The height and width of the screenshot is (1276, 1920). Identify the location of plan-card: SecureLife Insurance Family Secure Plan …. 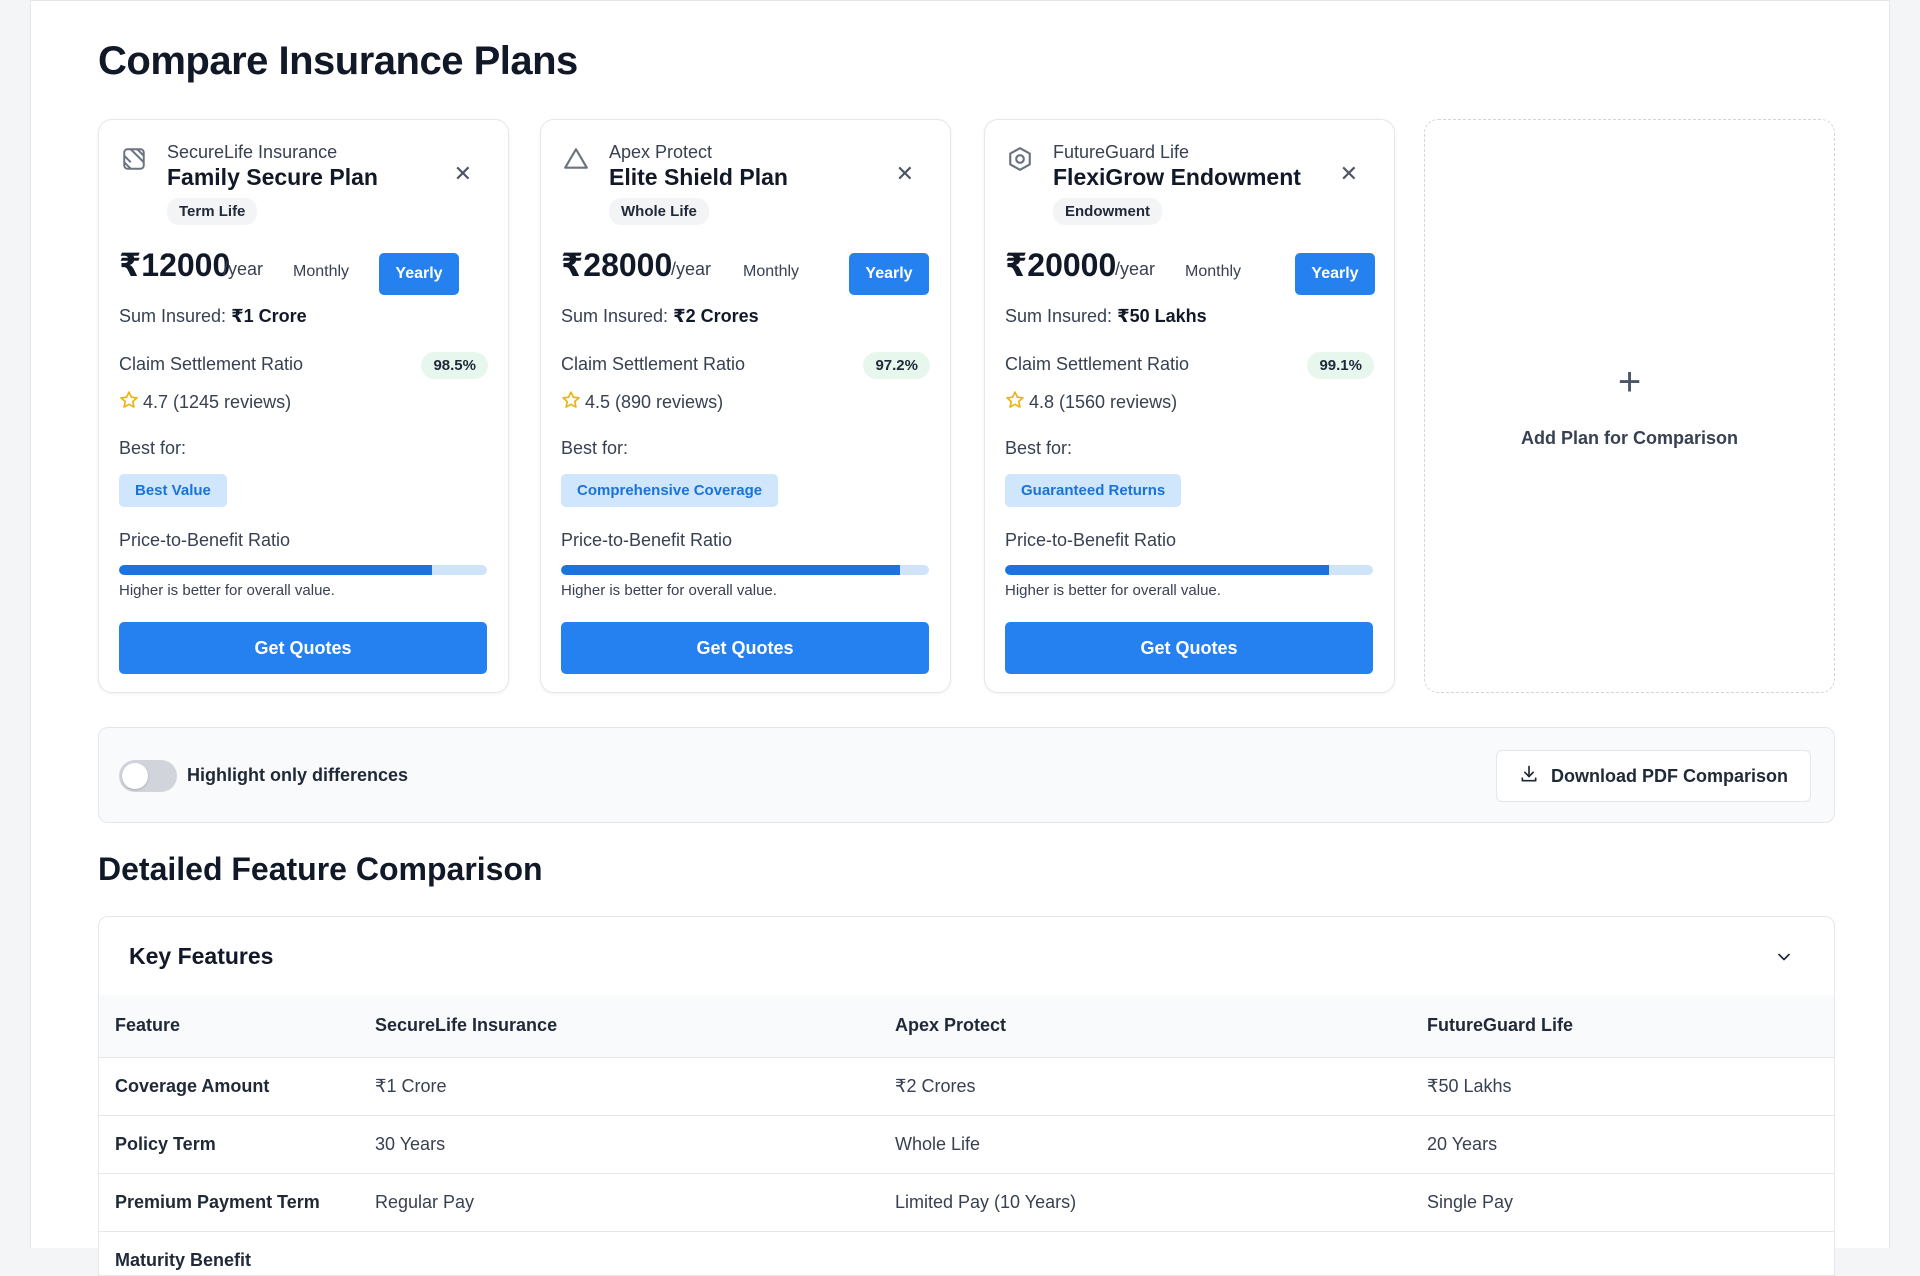
(303, 406).